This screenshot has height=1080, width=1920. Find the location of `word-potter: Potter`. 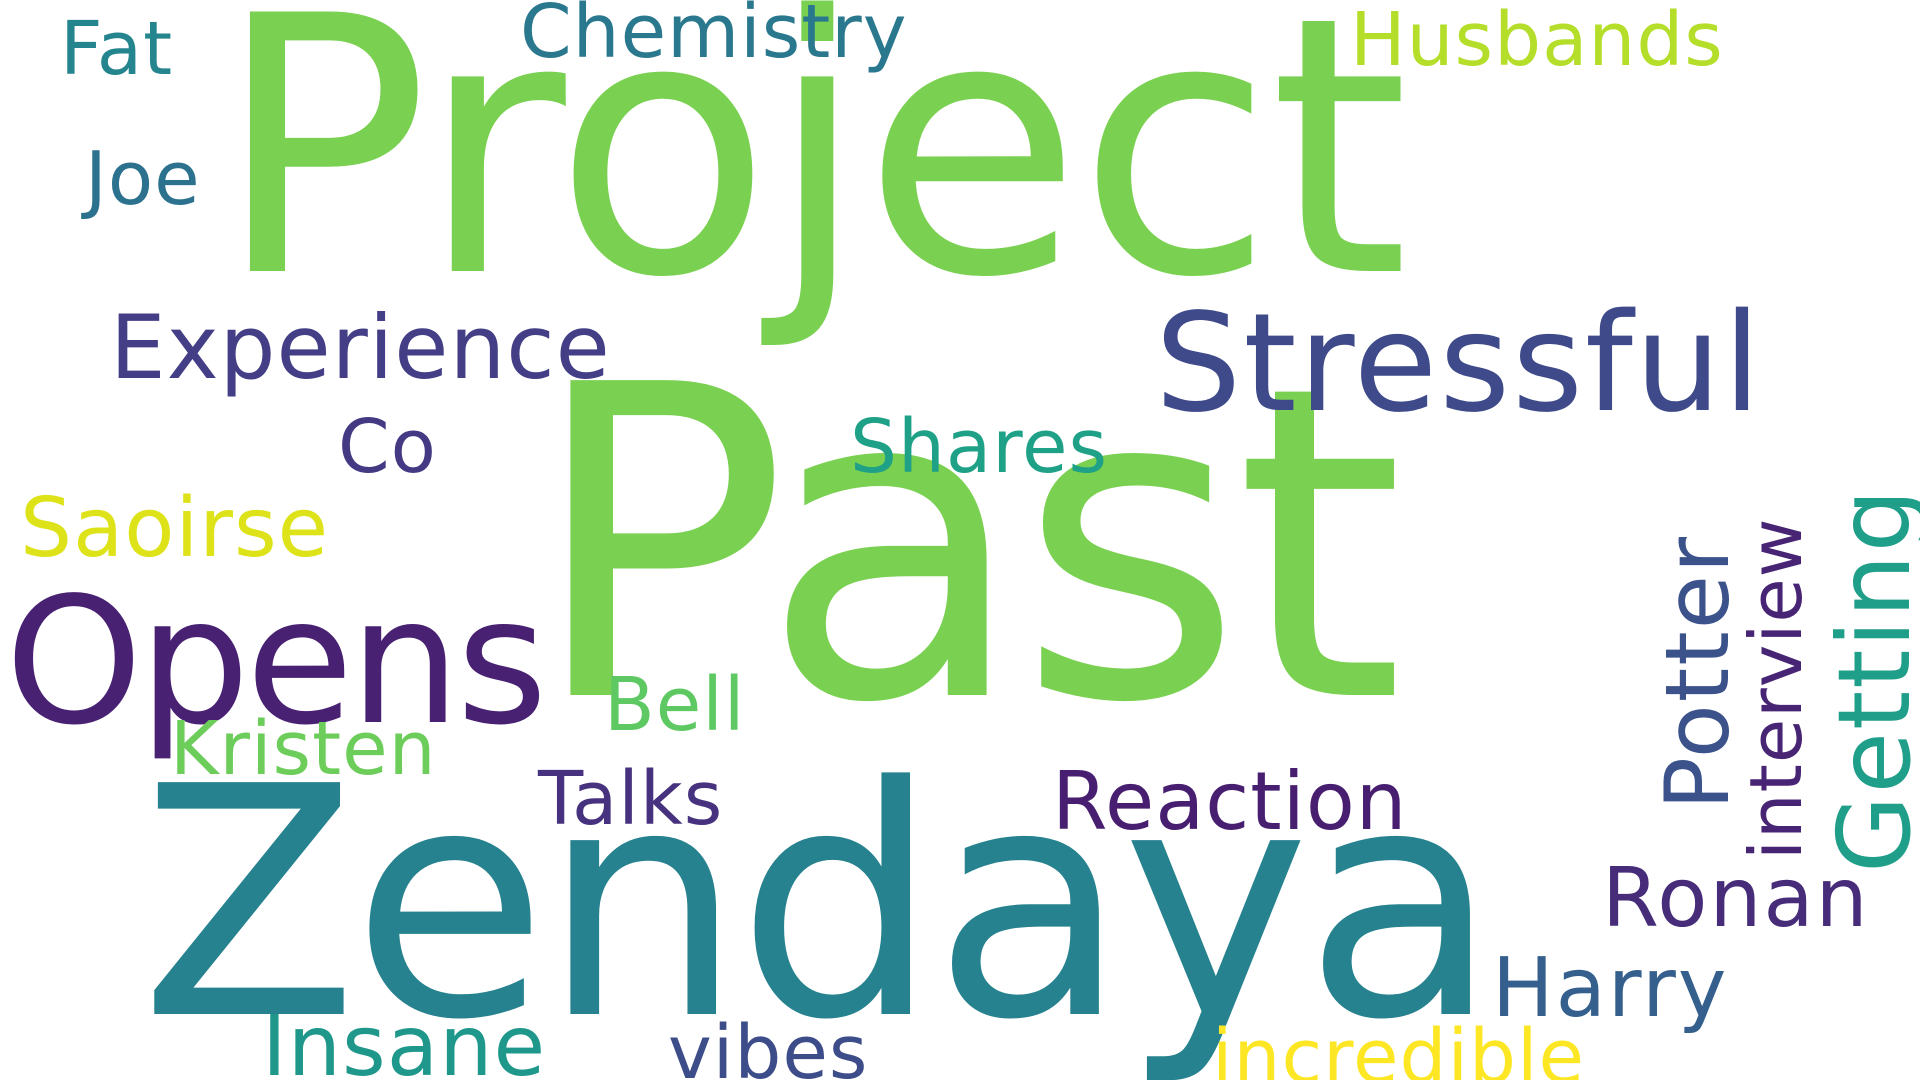

word-potter: Potter is located at coordinates (1697, 672).